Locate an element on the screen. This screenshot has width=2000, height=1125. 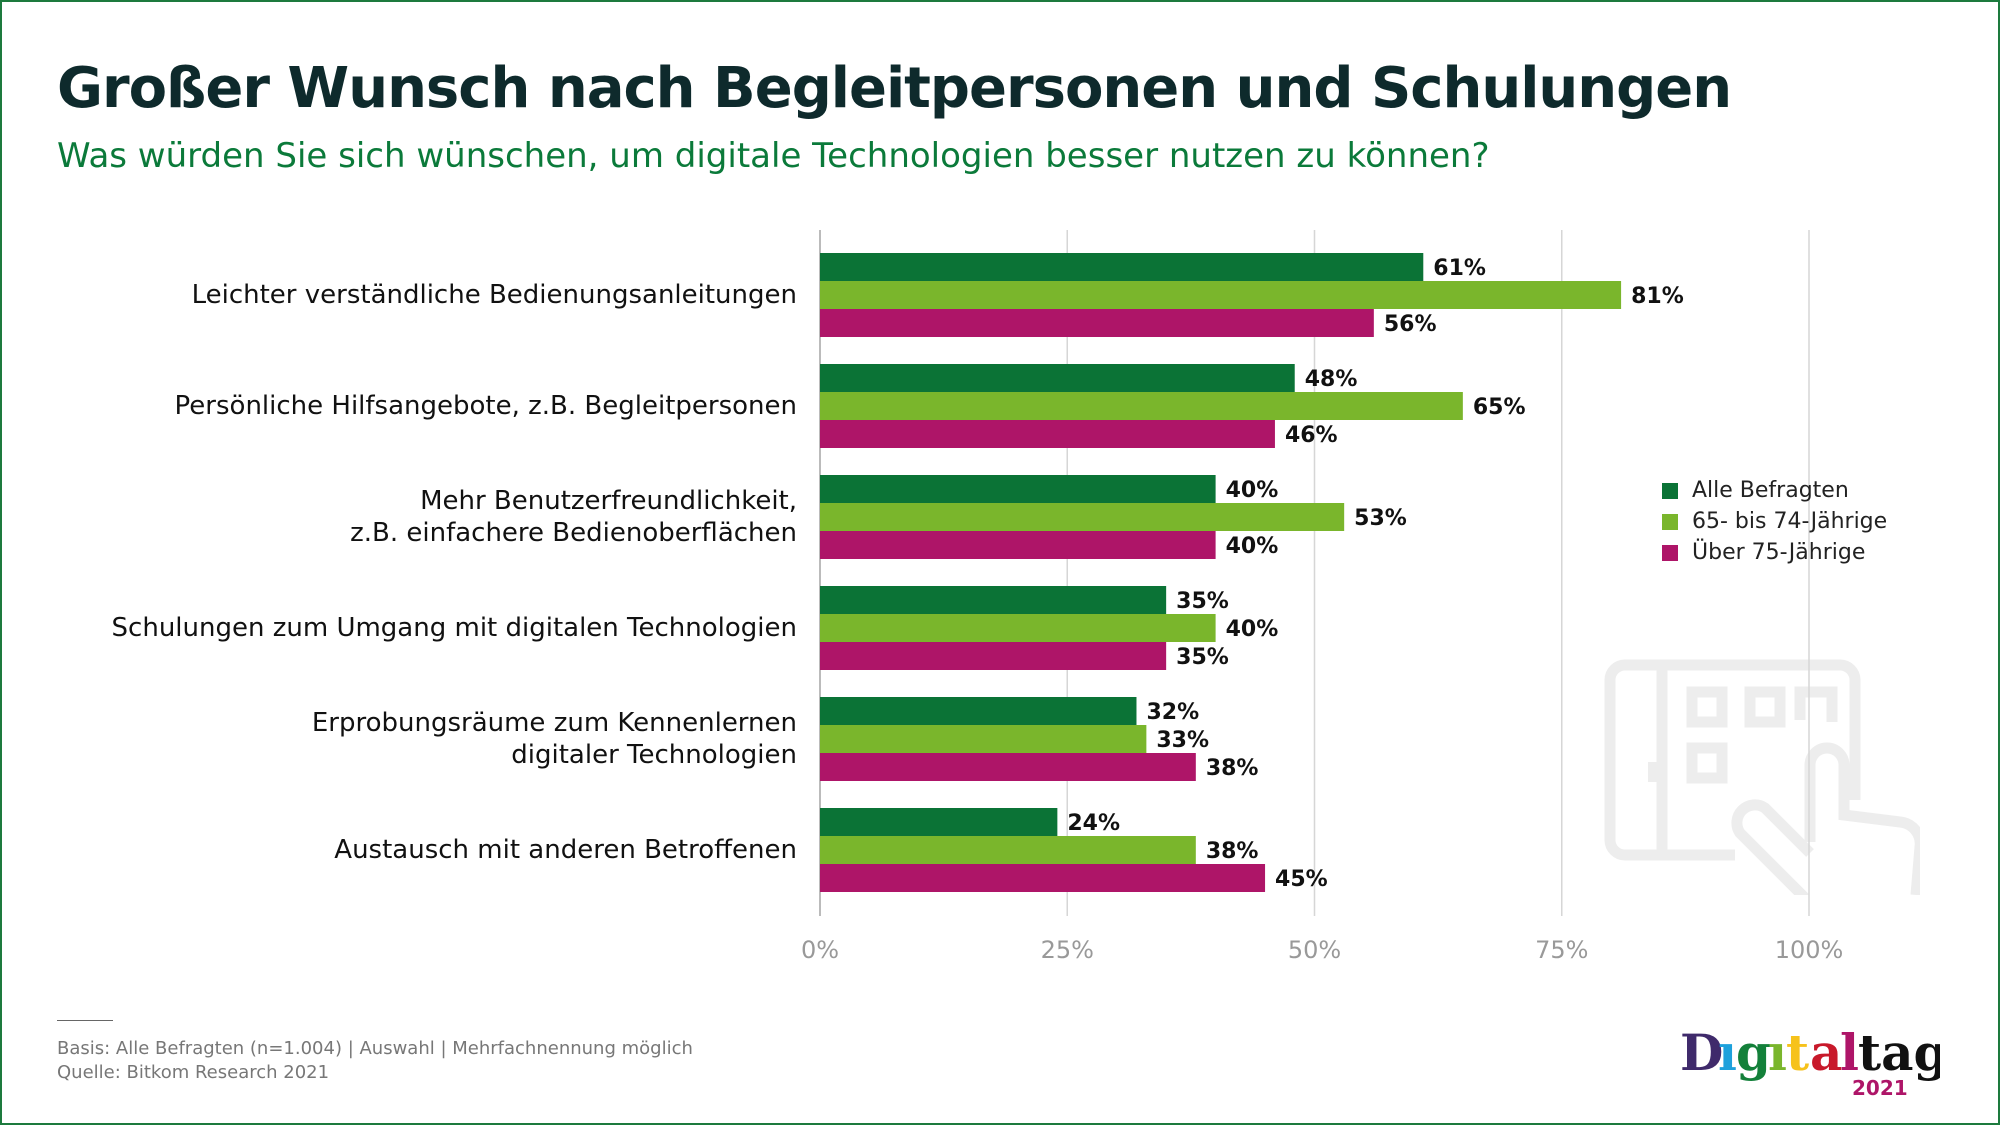
x-tick-label: 100% is located at coordinates (1809, 950).